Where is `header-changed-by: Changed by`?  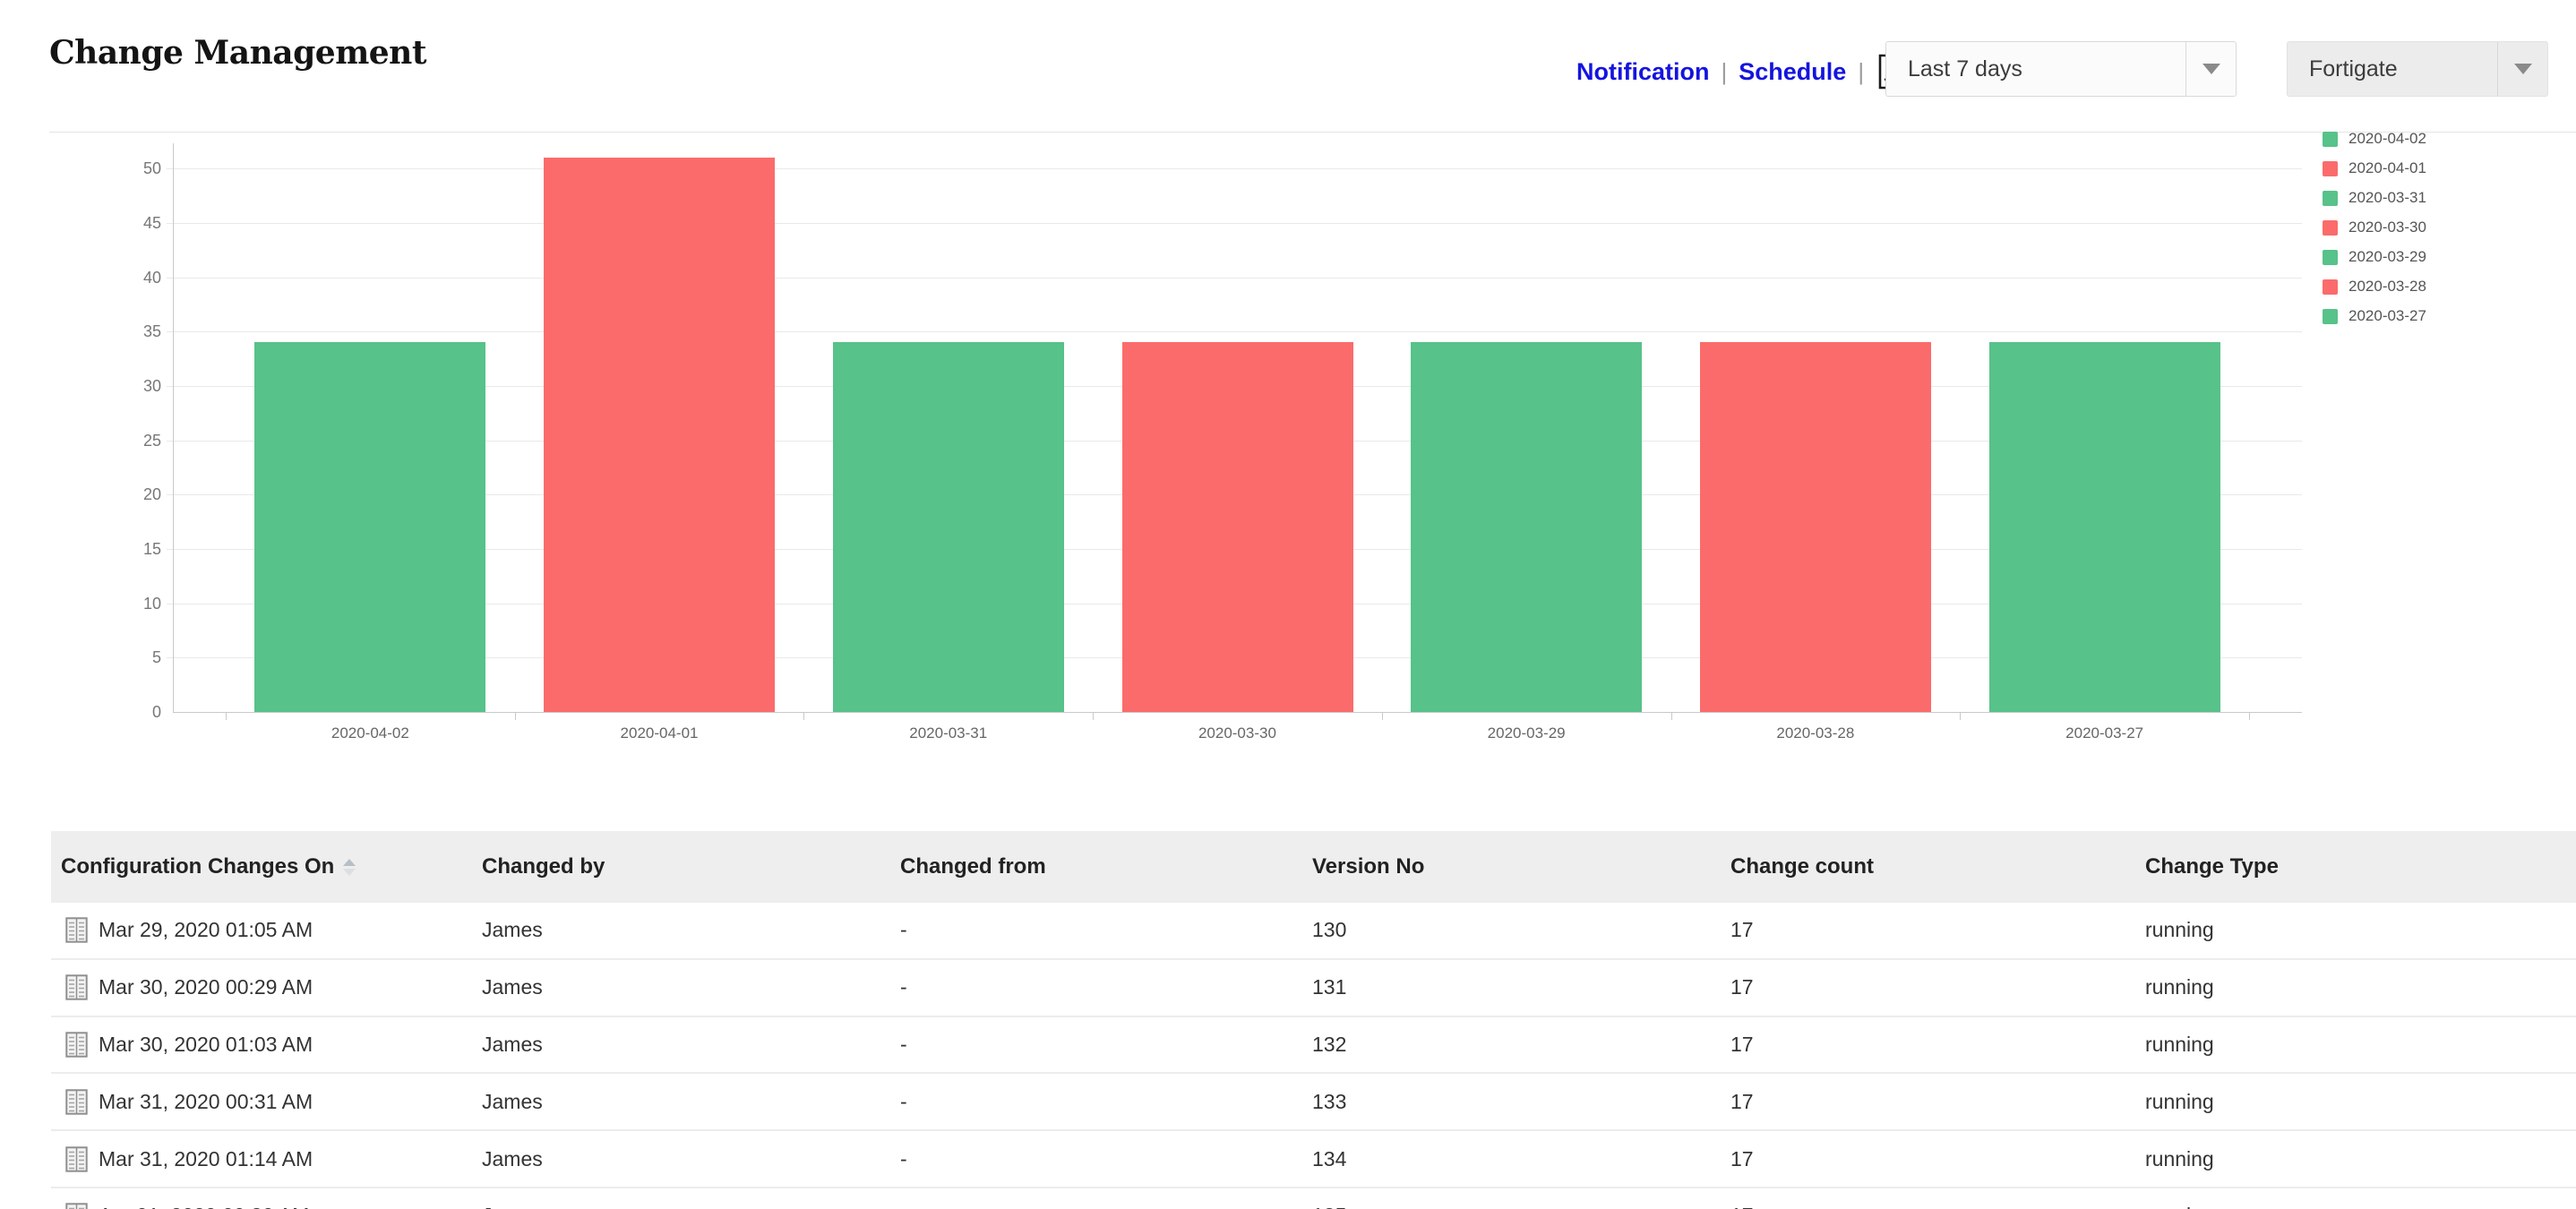
header-changed-by: Changed by is located at coordinates (543, 867).